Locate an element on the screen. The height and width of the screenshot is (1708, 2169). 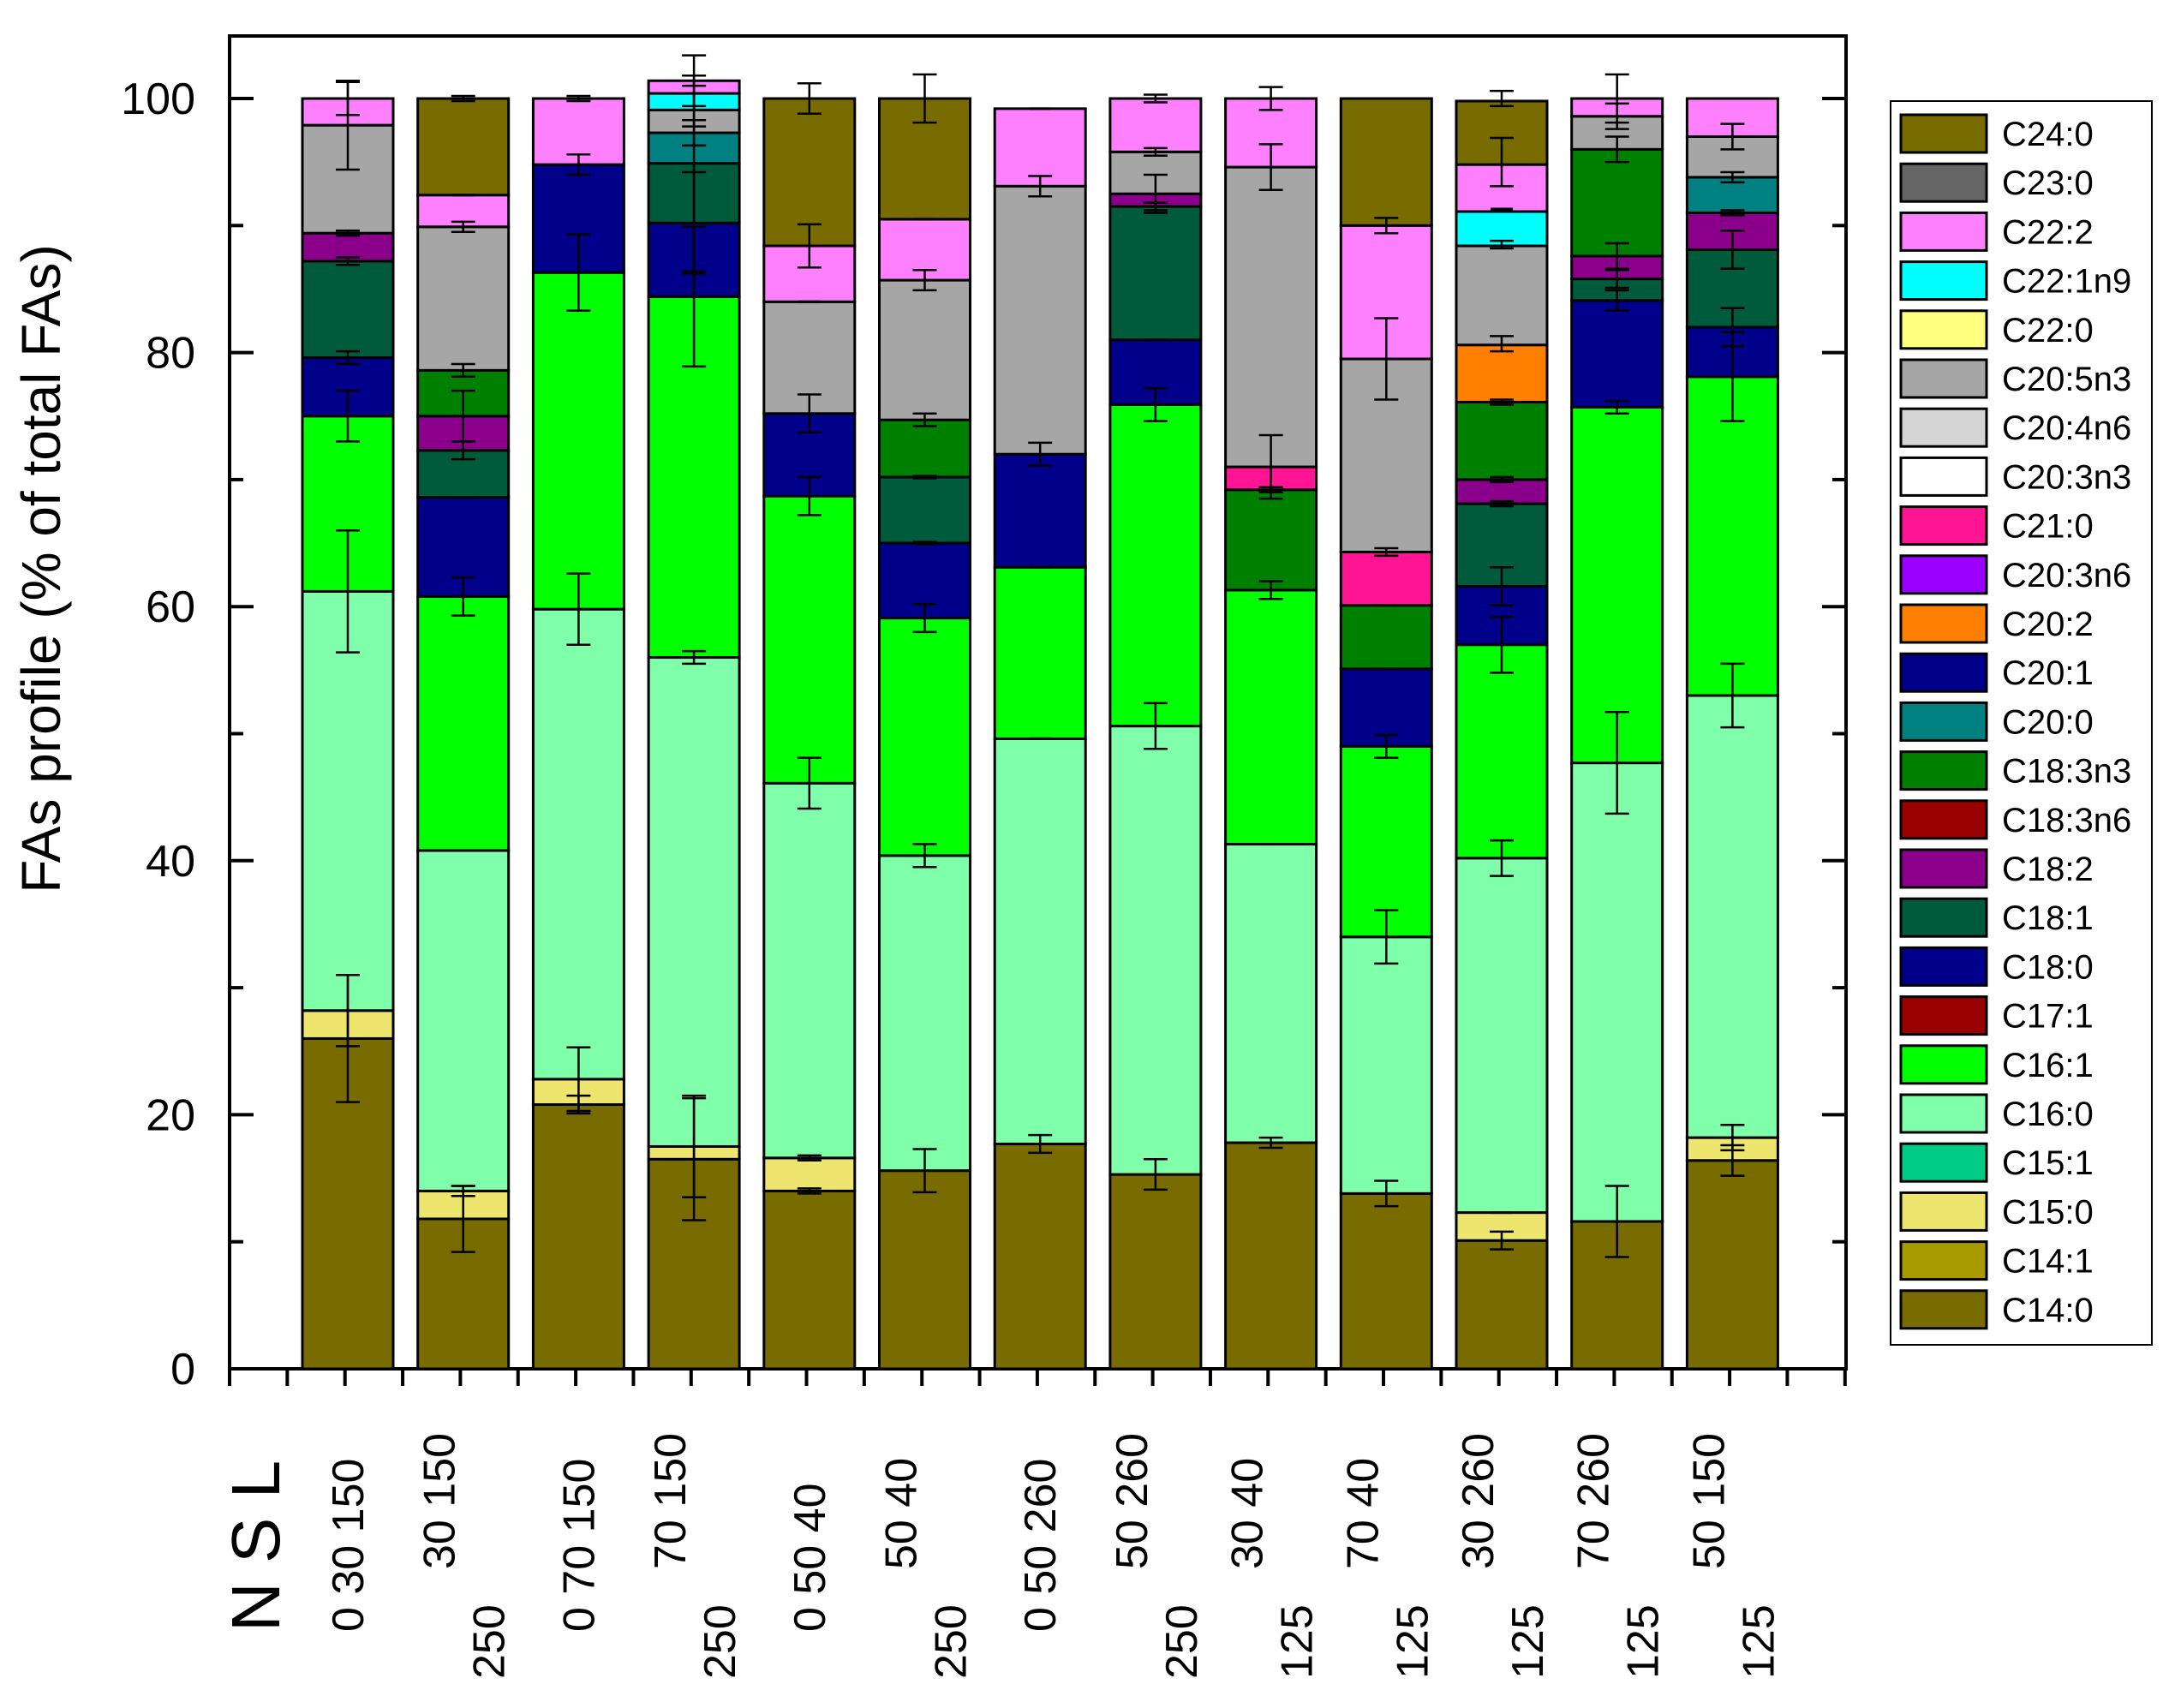
legend-item: C18:0 is located at coordinates (1997, 967).